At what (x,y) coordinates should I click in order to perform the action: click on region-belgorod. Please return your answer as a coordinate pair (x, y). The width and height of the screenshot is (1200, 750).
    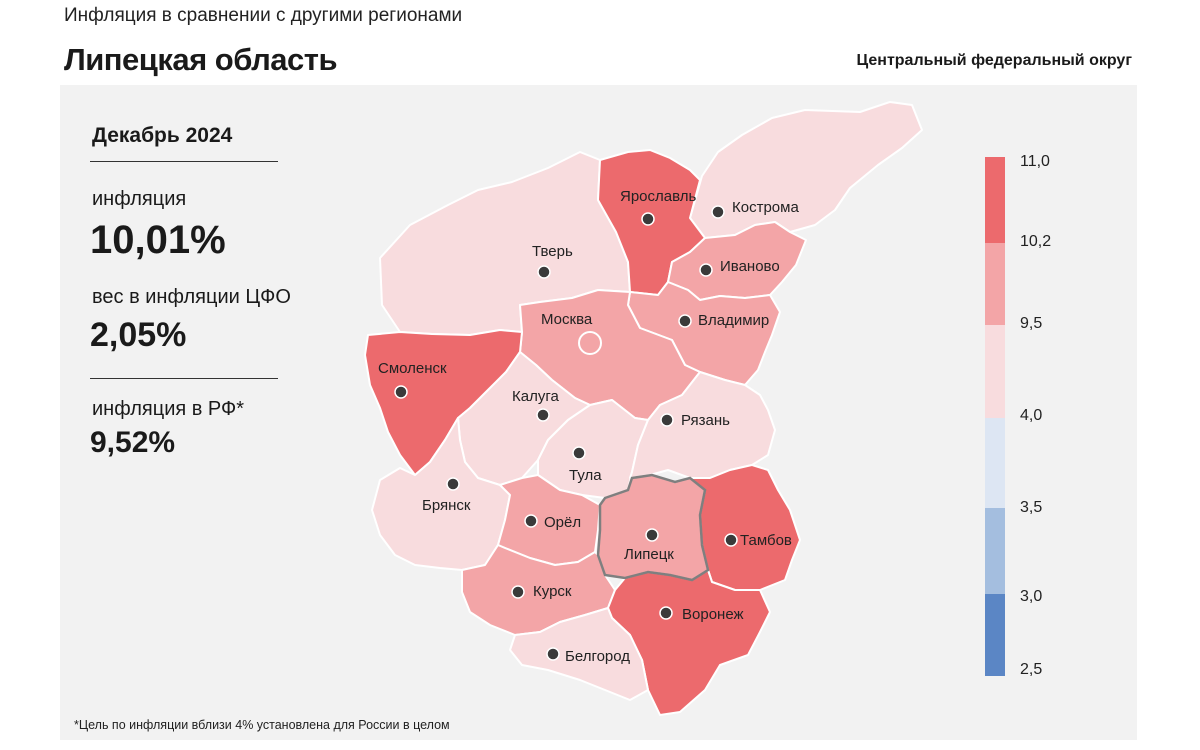
    Looking at the image, I should click on (579, 654).